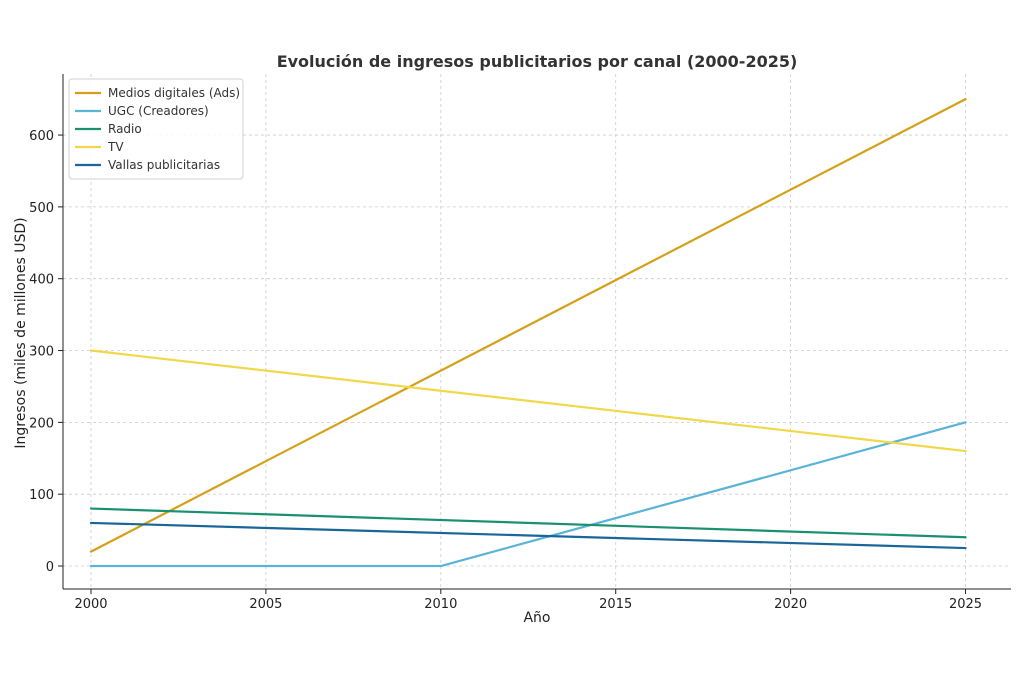 The image size is (1024, 680). Describe the element at coordinates (50, 567) in the screenshot. I see `y-tick-label: 0` at that location.